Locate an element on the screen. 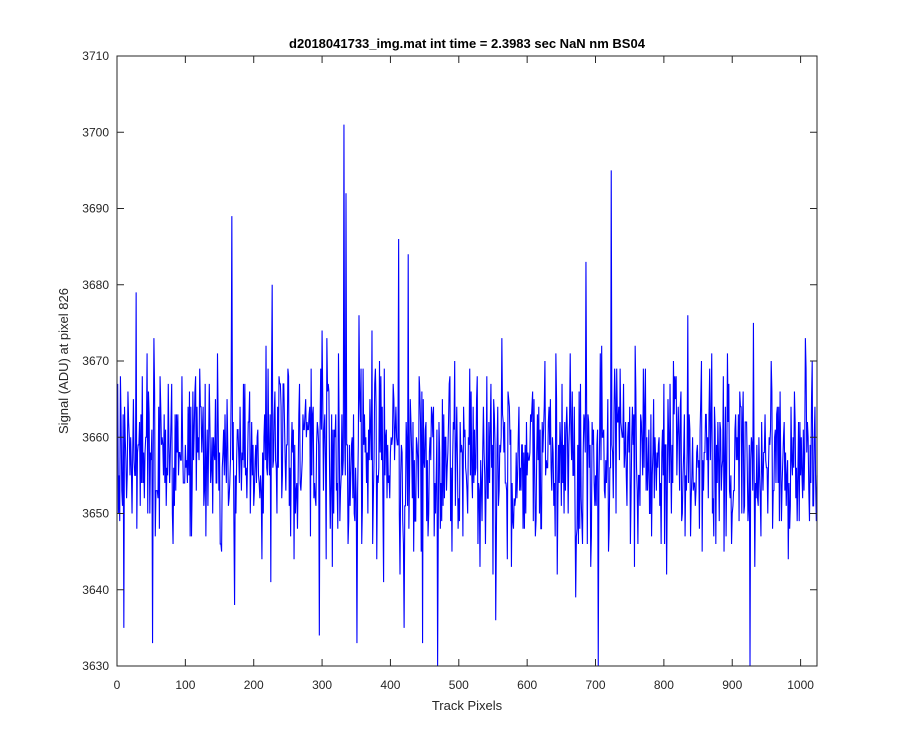 This screenshot has width=900, height=750. x-tick-label: 400 is located at coordinates (390, 685).